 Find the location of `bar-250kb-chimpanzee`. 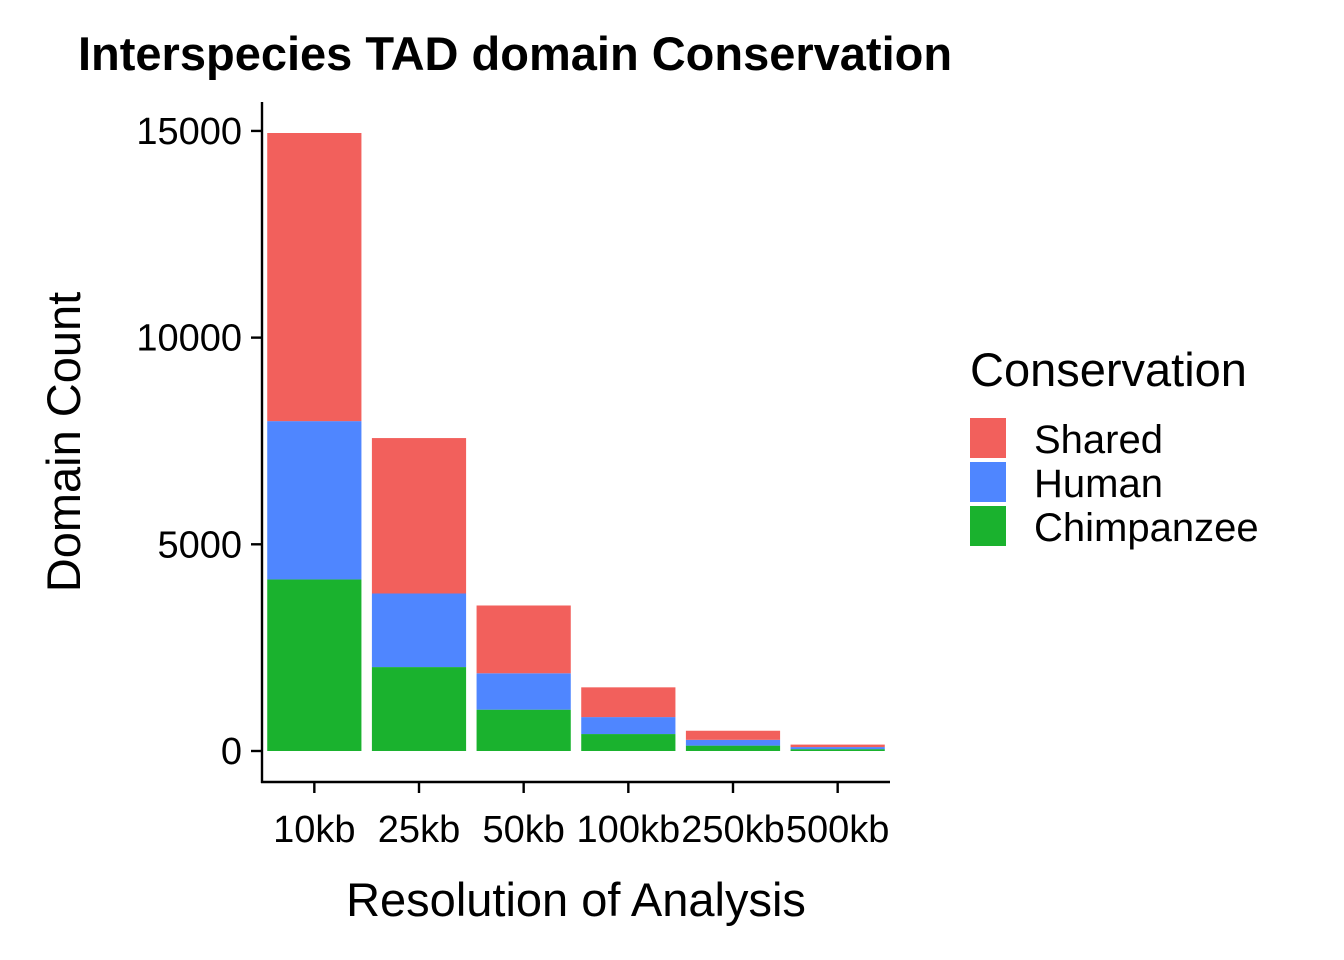

bar-250kb-chimpanzee is located at coordinates (733, 748).